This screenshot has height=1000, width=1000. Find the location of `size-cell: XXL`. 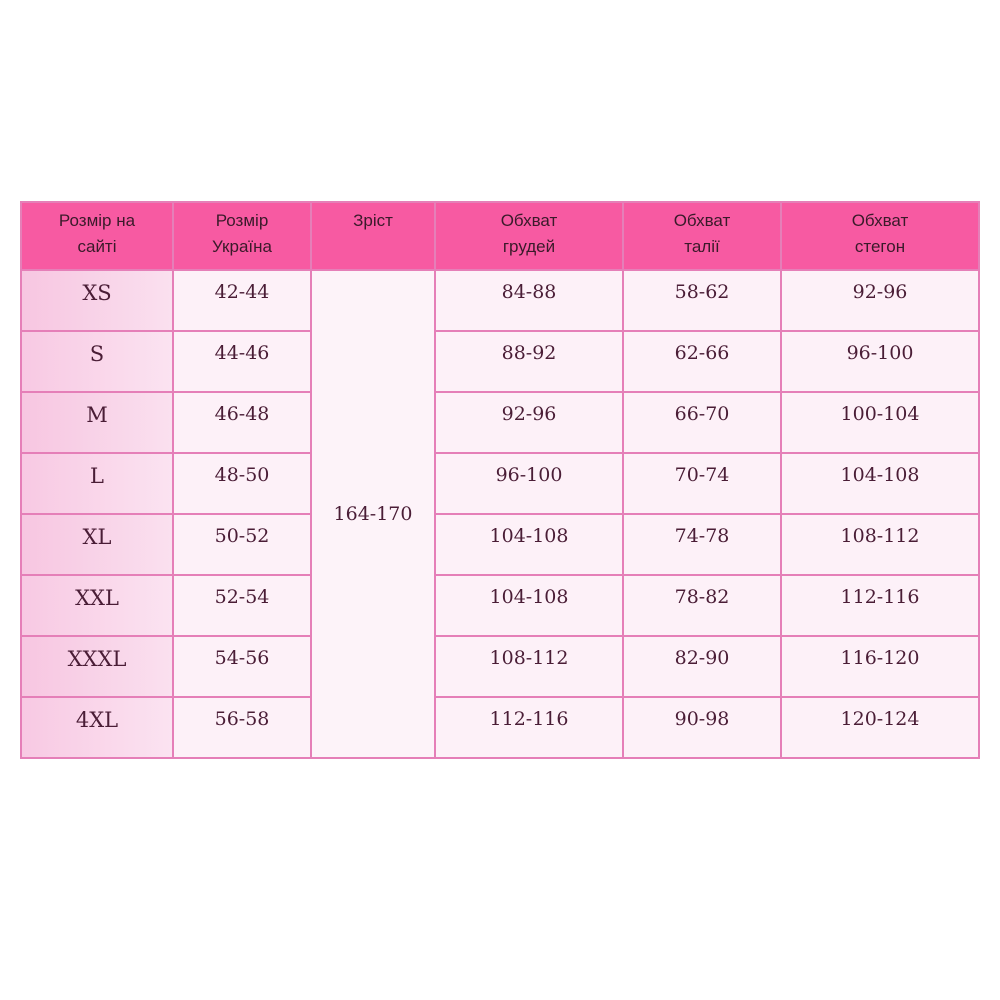

size-cell: XXL is located at coordinates (97, 605).